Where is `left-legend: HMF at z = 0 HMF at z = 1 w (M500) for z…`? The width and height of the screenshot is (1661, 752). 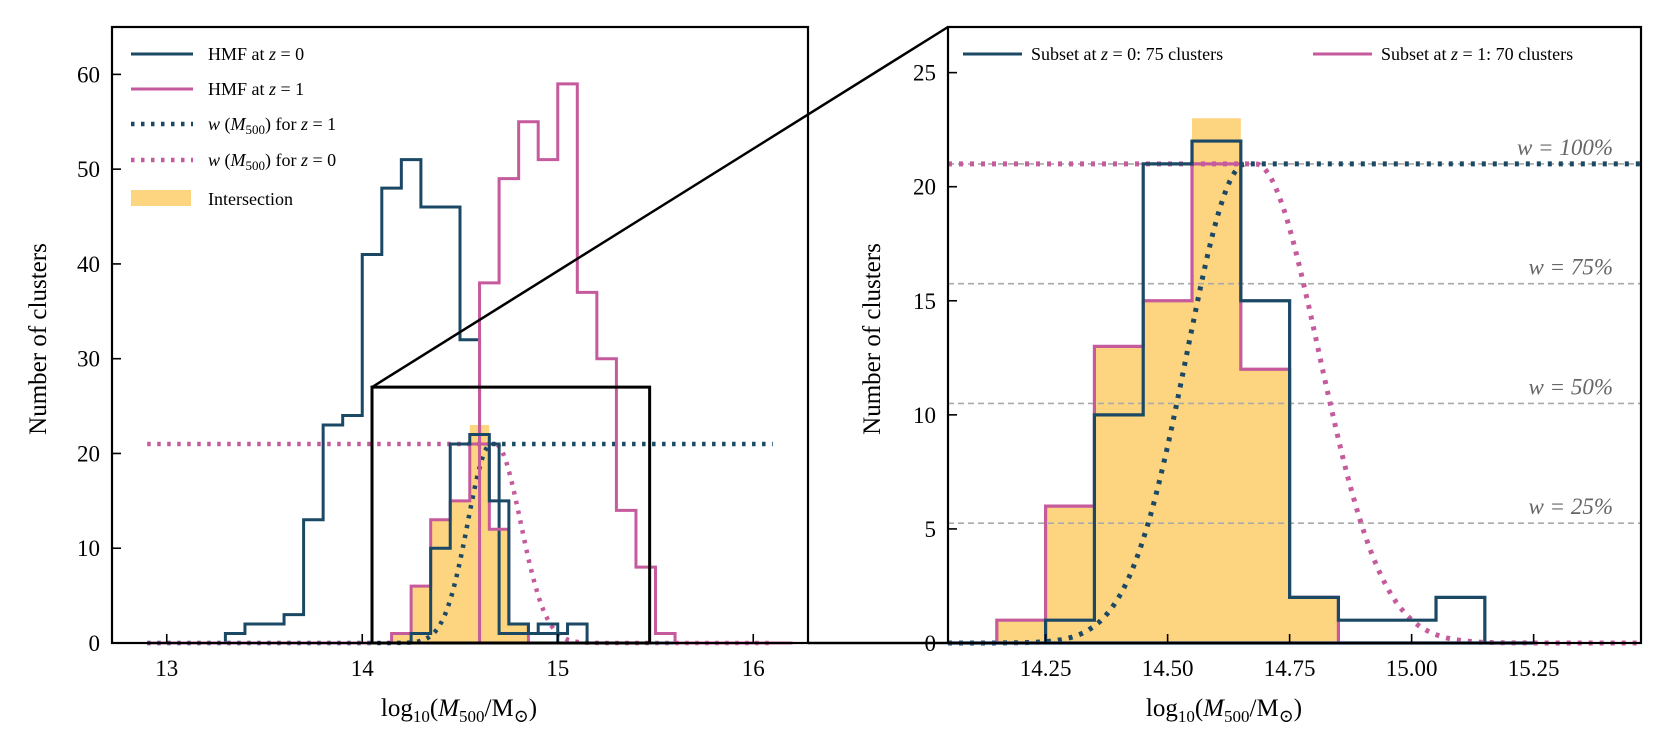
left-legend: HMF at z = 0 HMF at z = 1 w (M500) for z… is located at coordinates (233, 126).